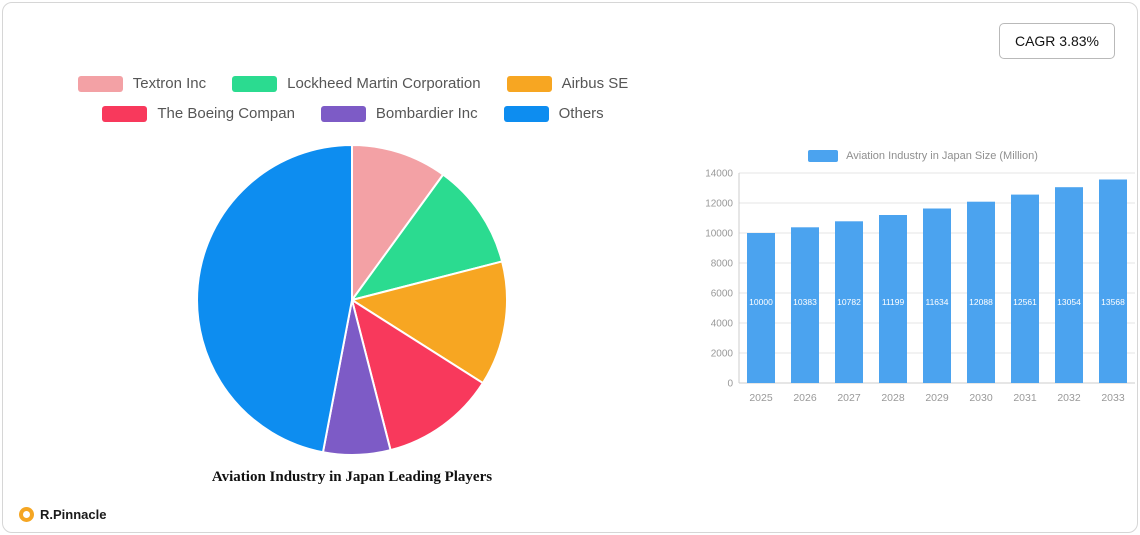 The image size is (1140, 535). What do you see at coordinates (553, 113) in the screenshot?
I see `legend-item: Others` at bounding box center [553, 113].